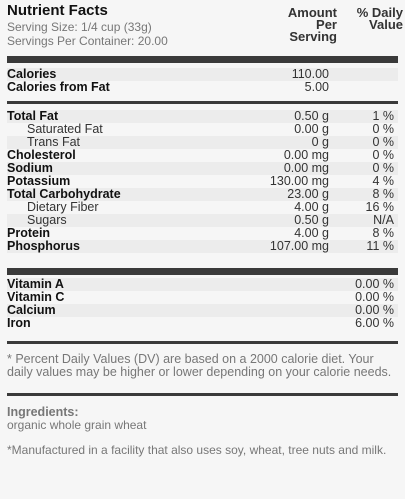 The height and width of the screenshot is (499, 405). What do you see at coordinates (202, 297) in the screenshot?
I see `vitamin-row: Vitamin C 0.00 %` at bounding box center [202, 297].